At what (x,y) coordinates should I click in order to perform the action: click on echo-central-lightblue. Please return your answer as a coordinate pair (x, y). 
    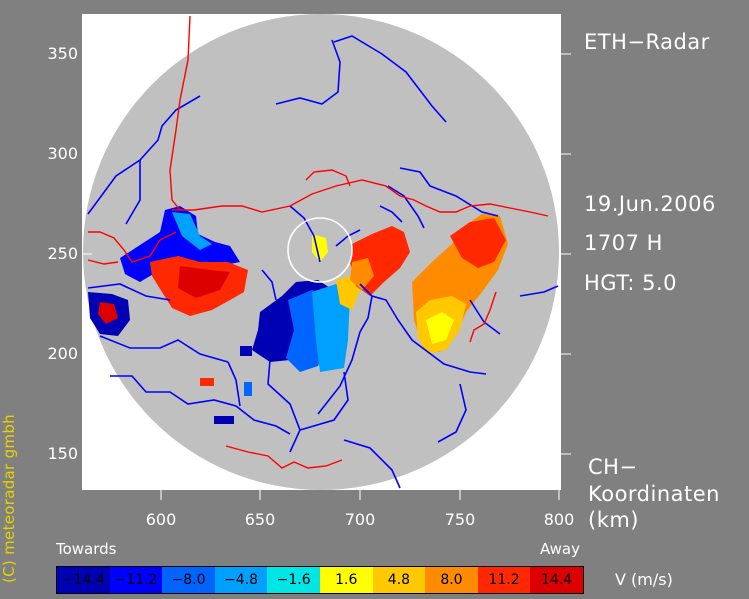
    Looking at the image, I should click on (331, 328).